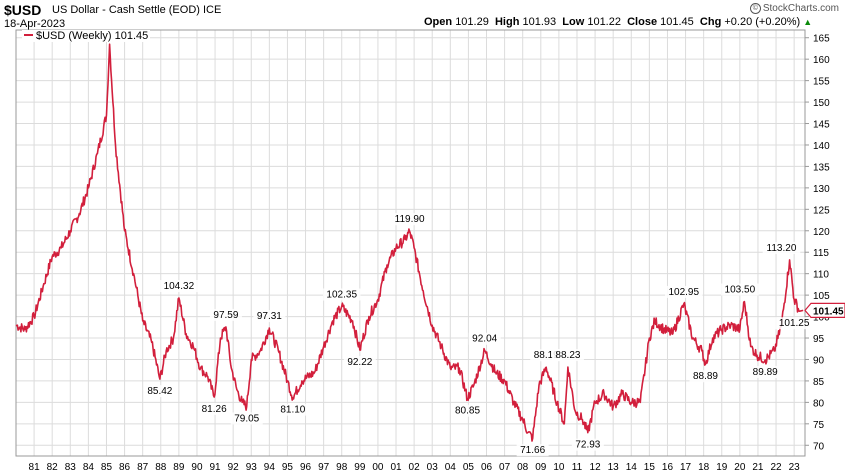 The width and height of the screenshot is (845, 475). What do you see at coordinates (137, 10) in the screenshot?
I see `chart-description: US Dollar - Cash Settle (EOD) ICE` at bounding box center [137, 10].